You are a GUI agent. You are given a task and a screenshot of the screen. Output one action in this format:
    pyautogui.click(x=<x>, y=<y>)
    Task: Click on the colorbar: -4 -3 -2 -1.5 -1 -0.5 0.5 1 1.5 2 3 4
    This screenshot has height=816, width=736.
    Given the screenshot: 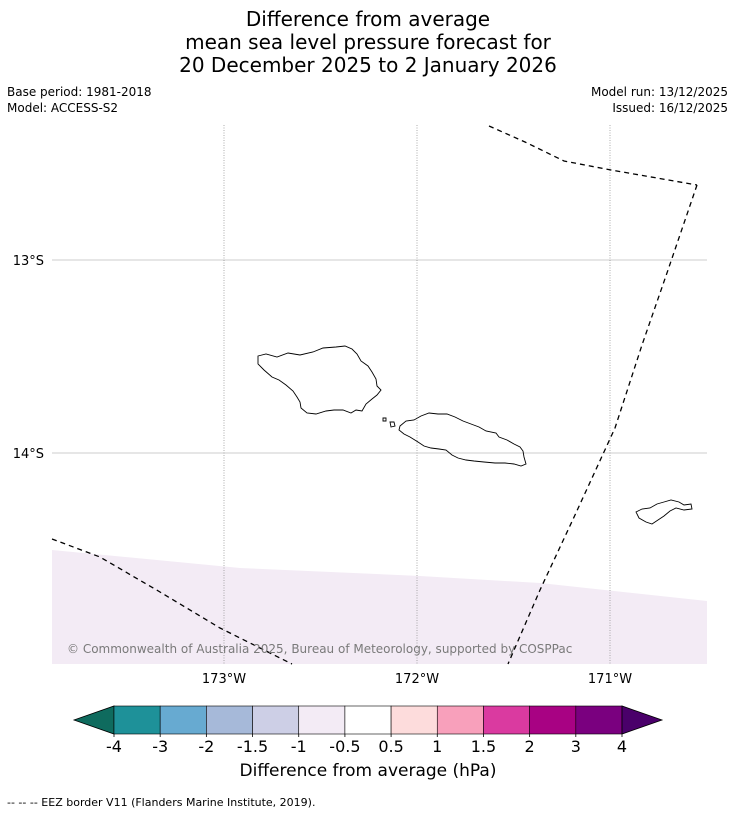 What is the action you would take?
    pyautogui.click(x=368, y=730)
    